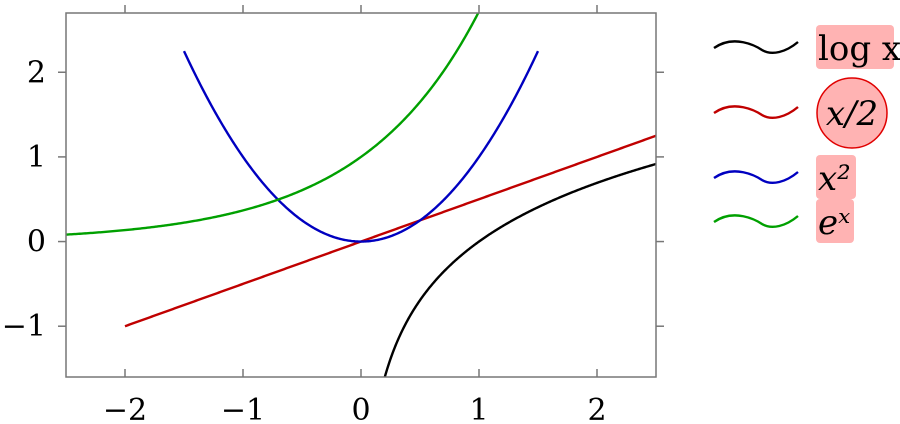 Image resolution: width=900 pixels, height=424 pixels. What do you see at coordinates (36, 157) in the screenshot?
I see `y-tick-label-2: 1` at bounding box center [36, 157].